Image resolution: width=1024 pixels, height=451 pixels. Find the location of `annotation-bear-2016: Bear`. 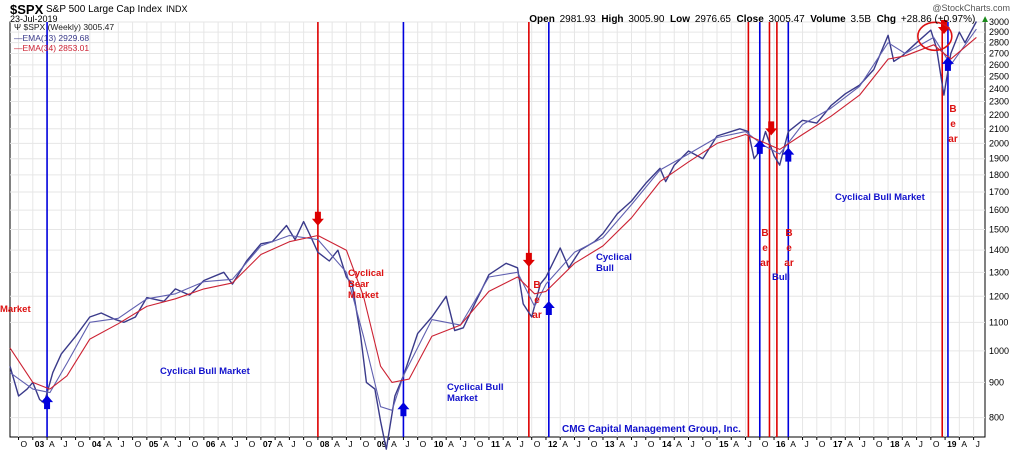

annotation-bear-2016: Bear is located at coordinates (789, 248).